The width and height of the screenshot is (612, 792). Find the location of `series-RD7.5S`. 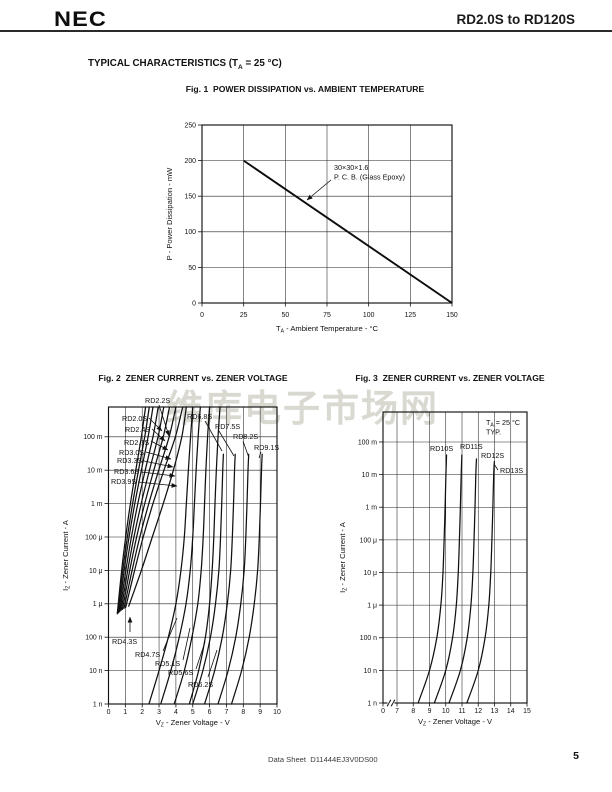

series-RD7.5S is located at coordinates (219, 579).